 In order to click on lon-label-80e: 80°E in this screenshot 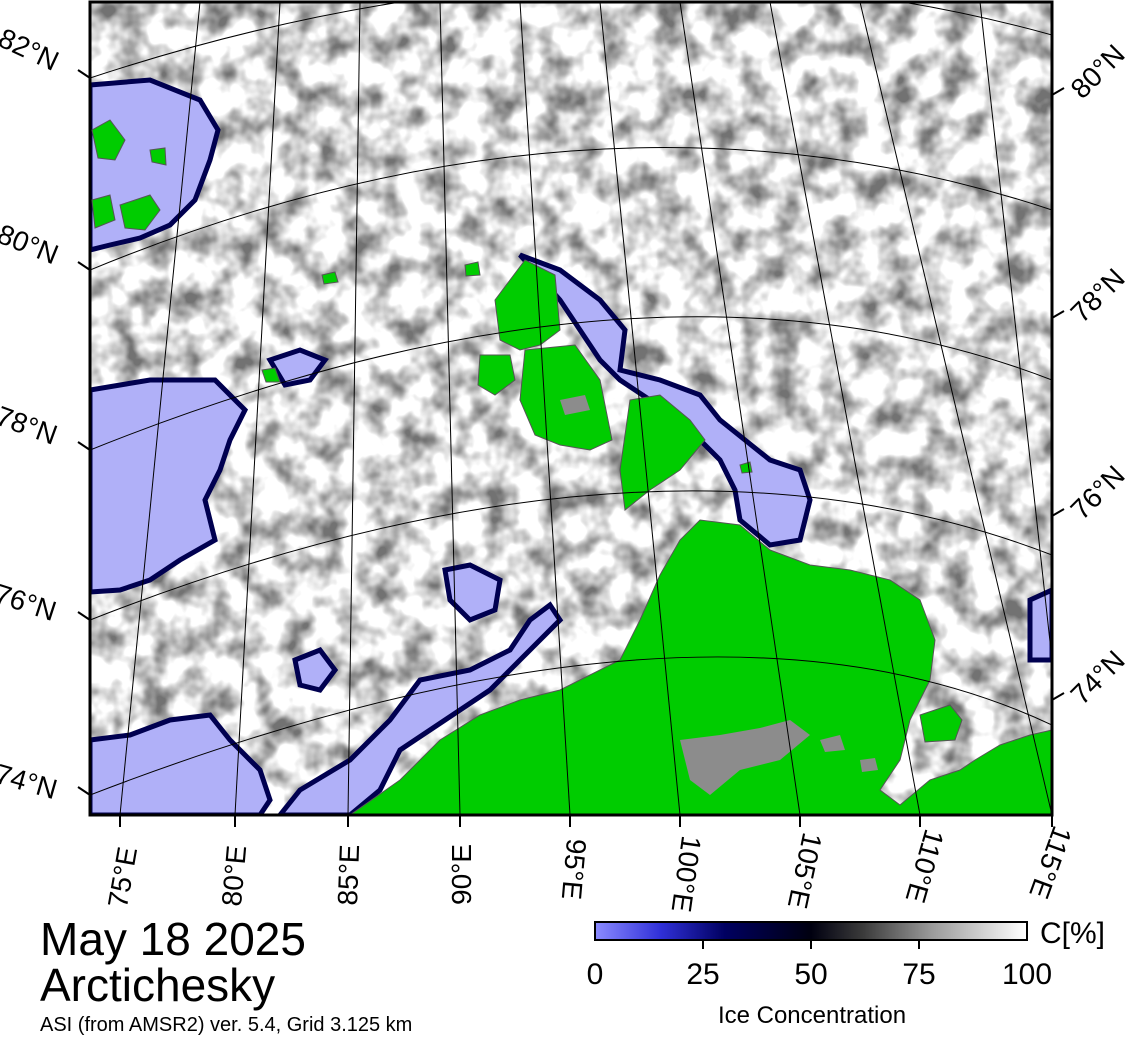, I will do `click(234, 876)`.